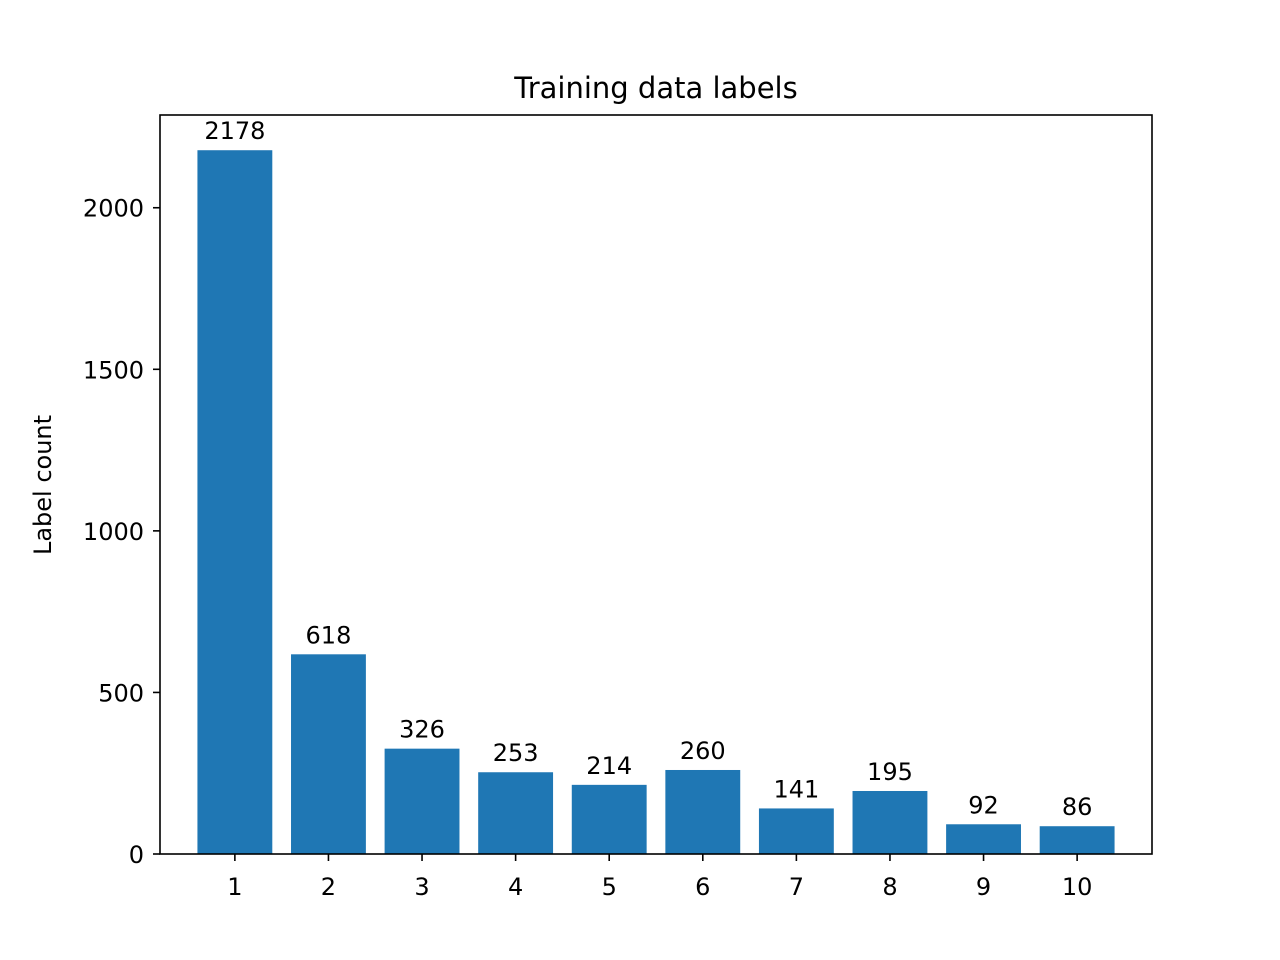  Describe the element at coordinates (609, 887) in the screenshot. I see `x-tick-label: 5` at that location.